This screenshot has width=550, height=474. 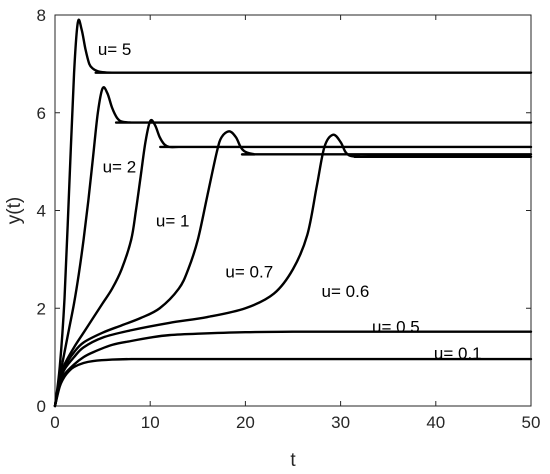 I want to click on x-tick-label: 30, so click(x=340, y=422).